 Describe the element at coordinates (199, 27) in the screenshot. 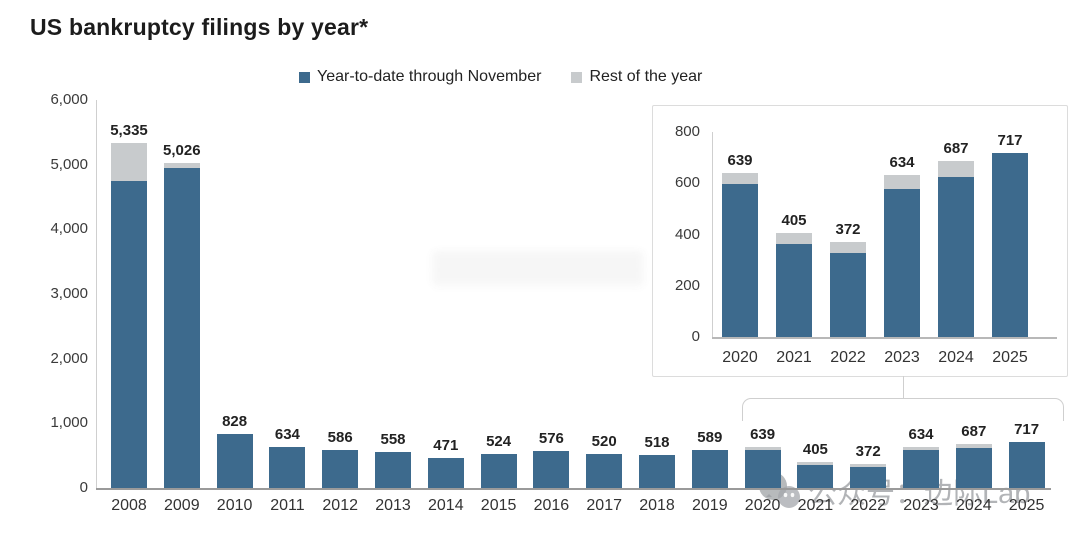

I see `chart-title: US bankruptcy filings by year*` at that location.